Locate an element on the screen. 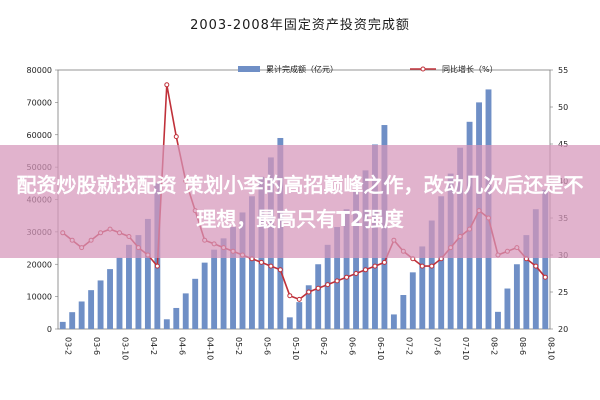 This screenshot has width=600, height=400. y-right-tick-label: 20 is located at coordinates (563, 329).